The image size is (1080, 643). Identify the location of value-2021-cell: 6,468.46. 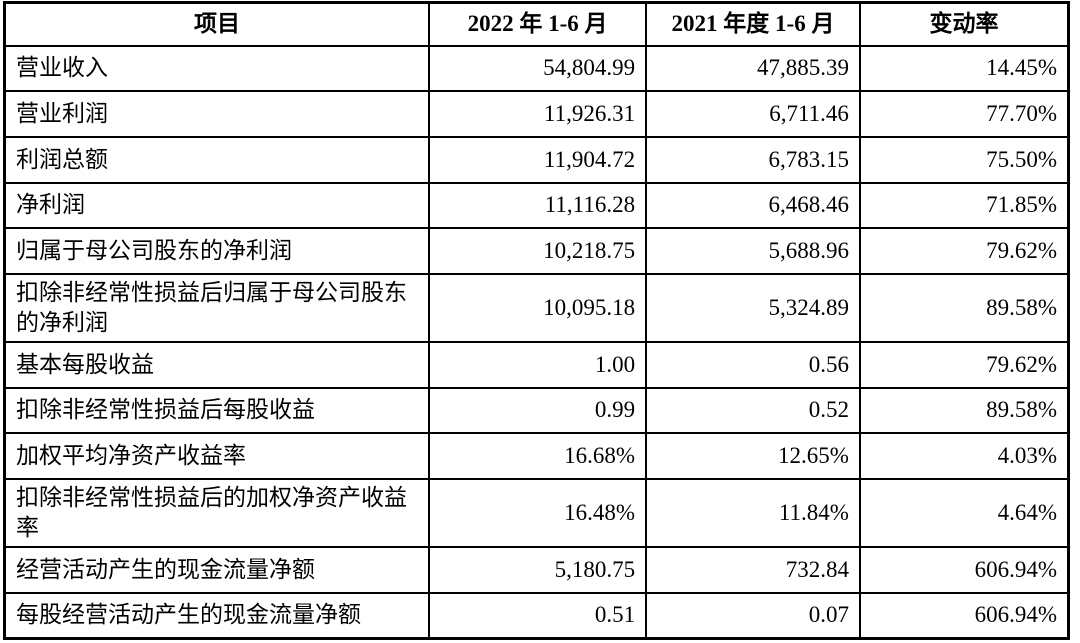
(753, 205).